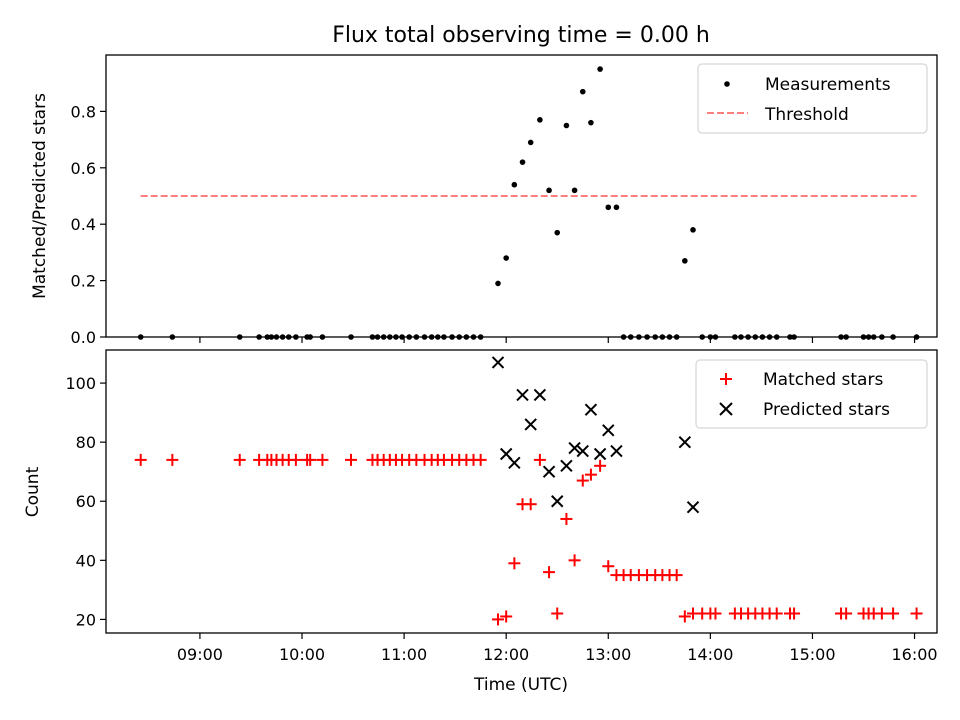 The image size is (960, 720). I want to click on top-y-tick-label: 0.6, so click(83, 168).